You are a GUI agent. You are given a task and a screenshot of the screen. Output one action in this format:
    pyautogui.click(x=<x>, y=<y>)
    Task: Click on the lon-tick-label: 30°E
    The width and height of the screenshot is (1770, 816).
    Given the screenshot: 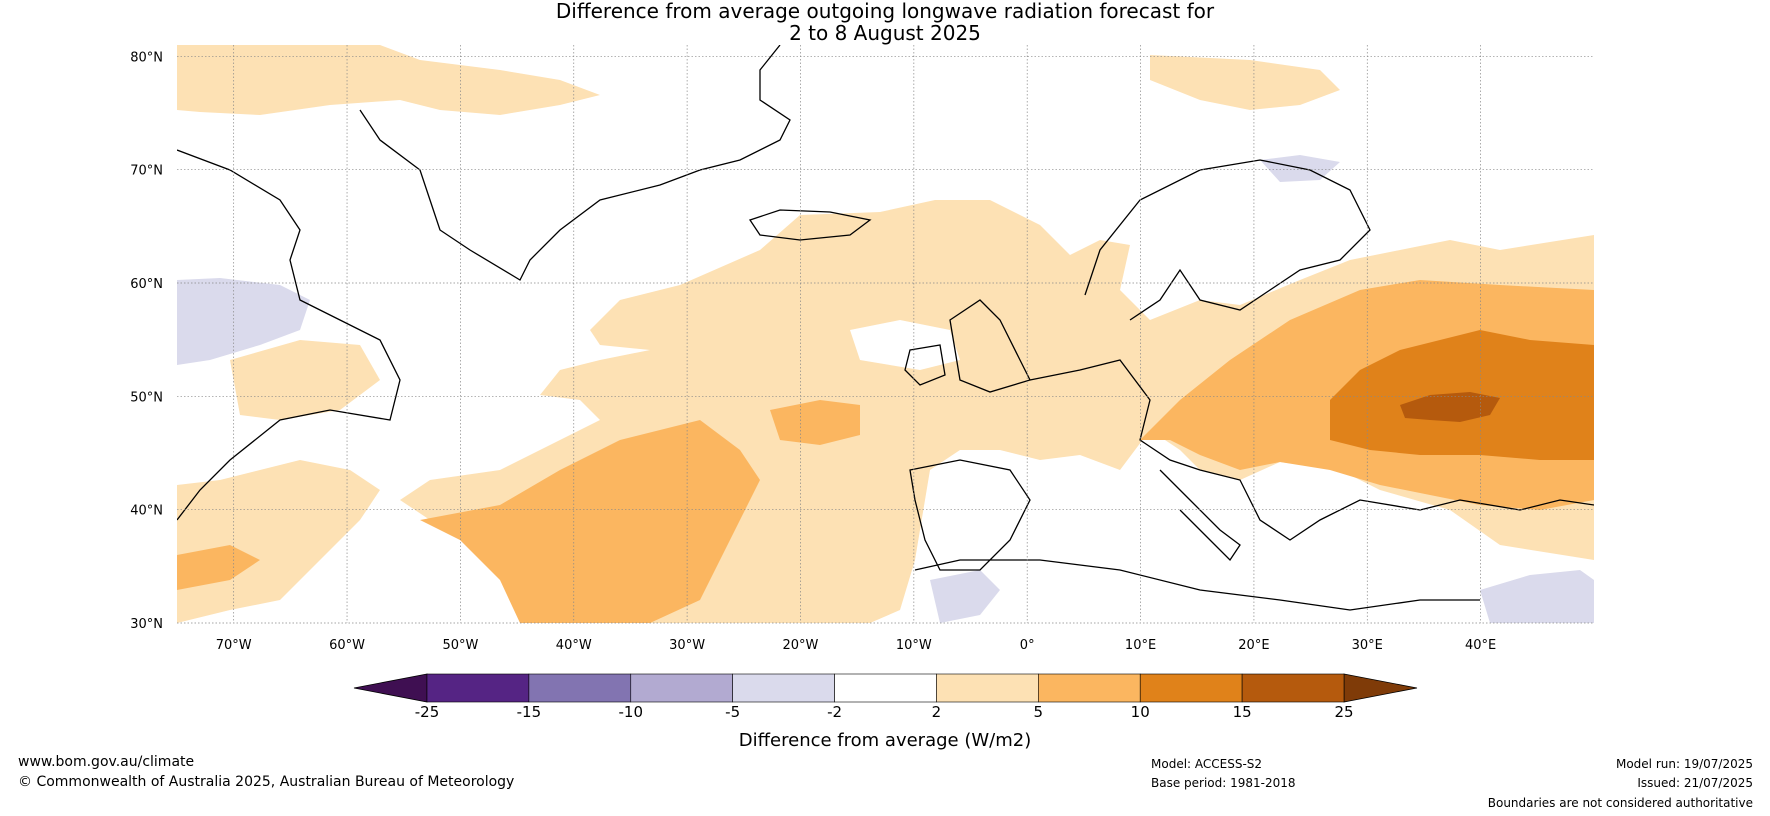 What is the action you would take?
    pyautogui.click(x=1367, y=645)
    